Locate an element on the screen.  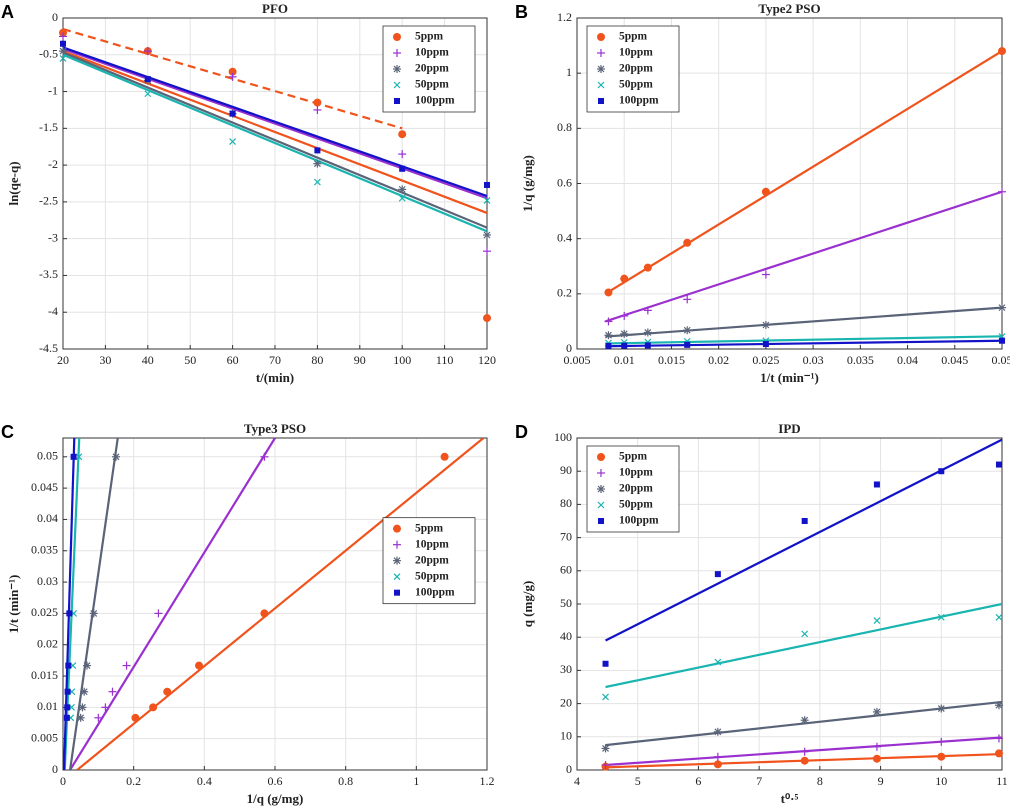
y-tick-label: 1 is located at coordinates (569, 72).